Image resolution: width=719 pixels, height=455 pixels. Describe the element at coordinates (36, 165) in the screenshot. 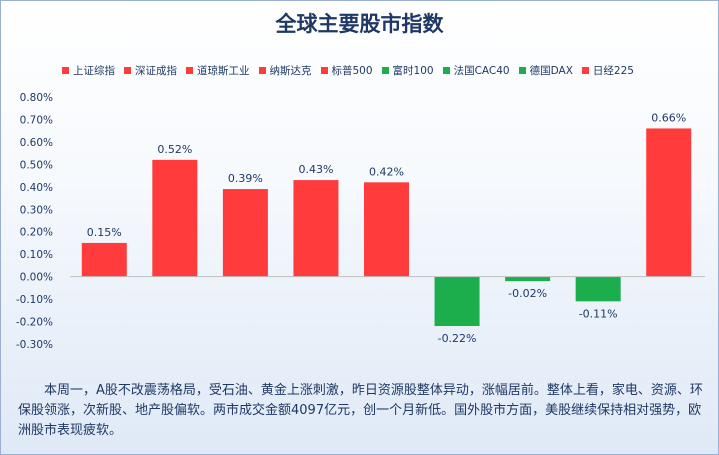

I see `y-tick-label: 0.50%` at that location.